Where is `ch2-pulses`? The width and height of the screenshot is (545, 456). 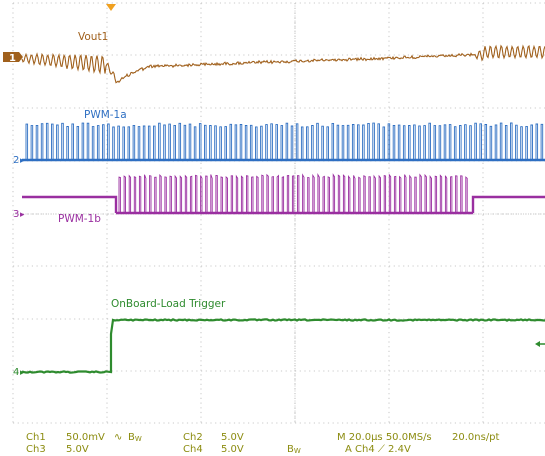
ch2-pulses is located at coordinates (284, 141).